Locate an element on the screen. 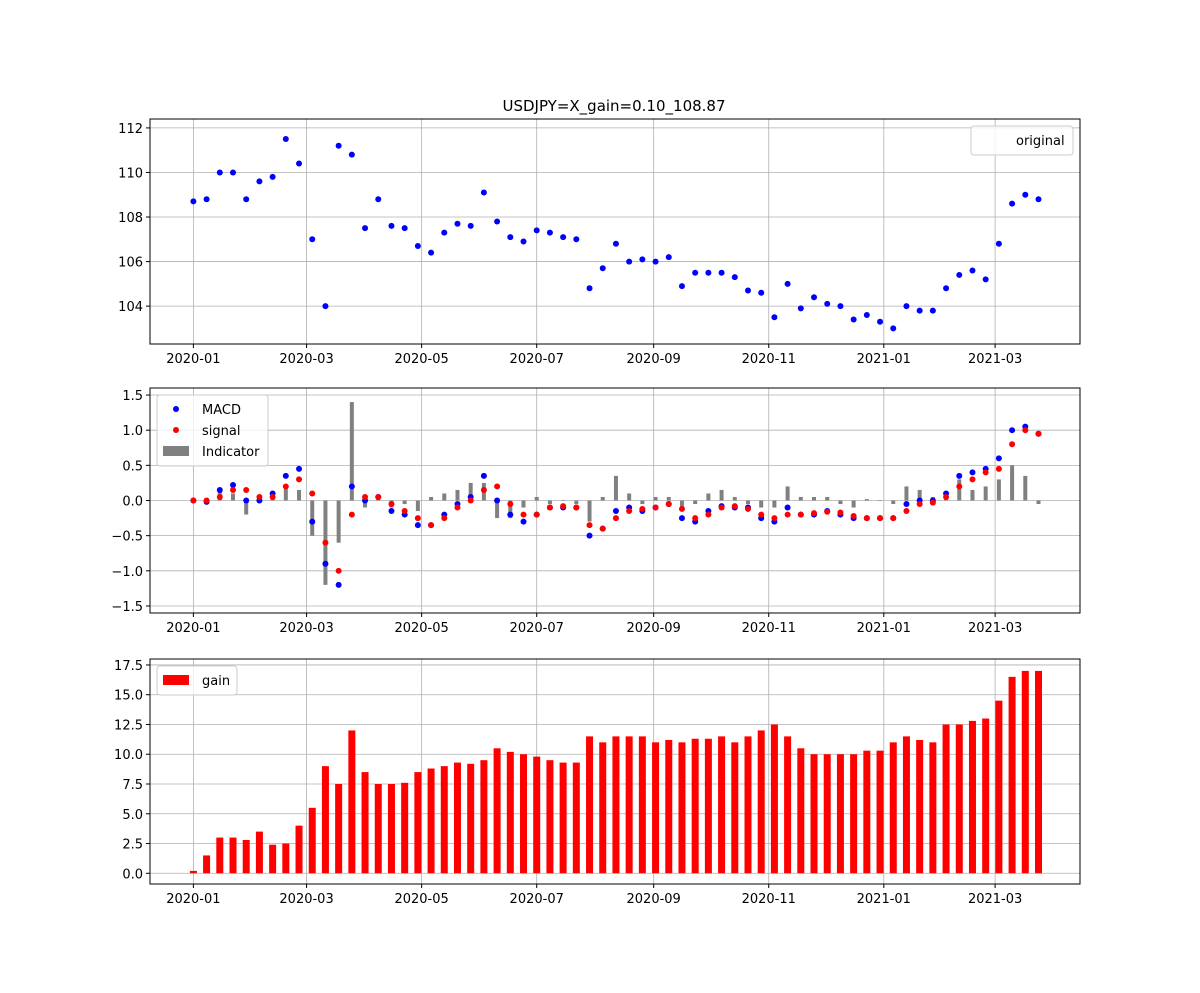  y-tick-label: 0.0 is located at coordinates (132, 874).